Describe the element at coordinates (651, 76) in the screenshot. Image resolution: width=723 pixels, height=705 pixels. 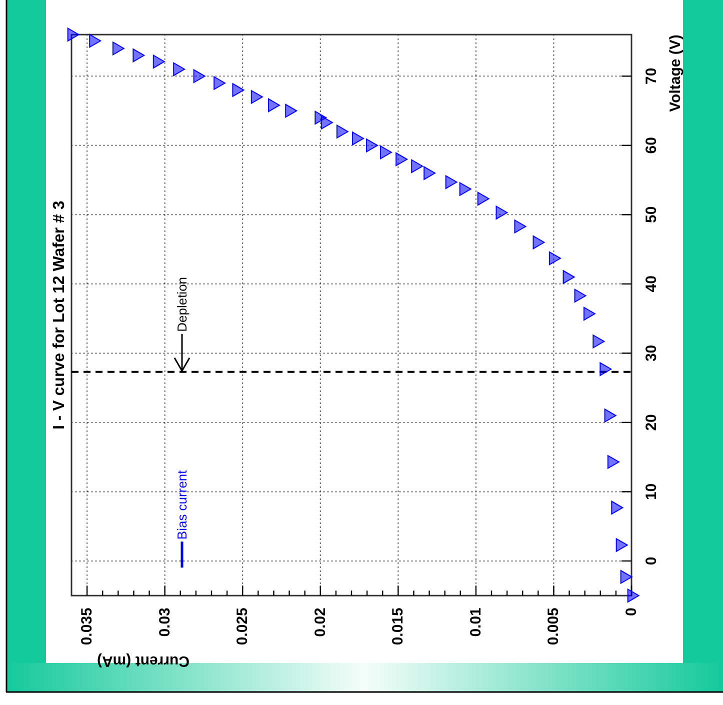
I see `y-tick-label: 70` at that location.